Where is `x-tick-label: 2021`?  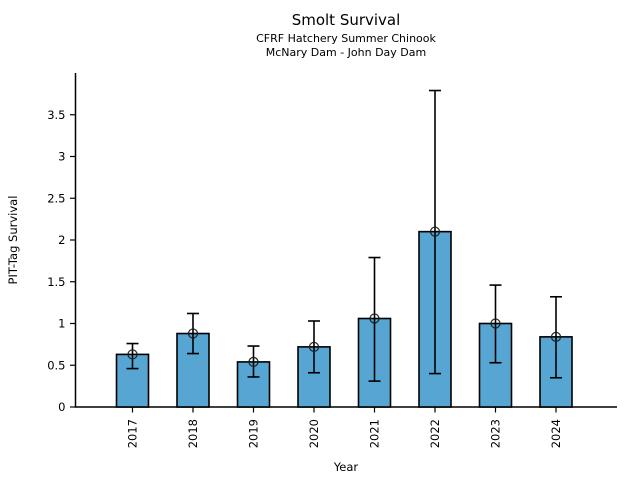
x-tick-label: 2021 is located at coordinates (375, 433).